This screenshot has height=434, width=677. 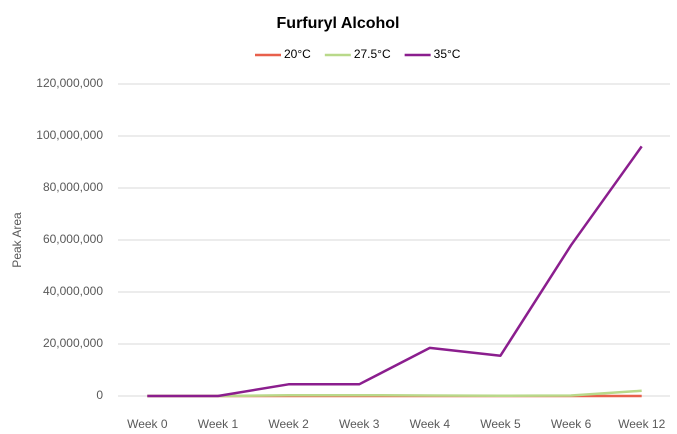 I want to click on x-tick-label: Week 5, so click(x=500, y=424).